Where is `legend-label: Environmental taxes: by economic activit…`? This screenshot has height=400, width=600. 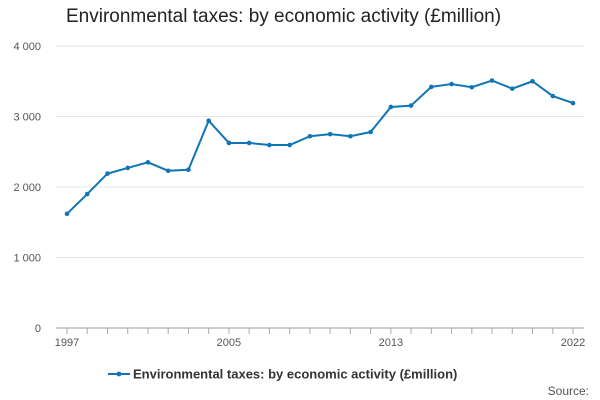
legend-label: Environmental taxes: by economic activit… is located at coordinates (295, 374).